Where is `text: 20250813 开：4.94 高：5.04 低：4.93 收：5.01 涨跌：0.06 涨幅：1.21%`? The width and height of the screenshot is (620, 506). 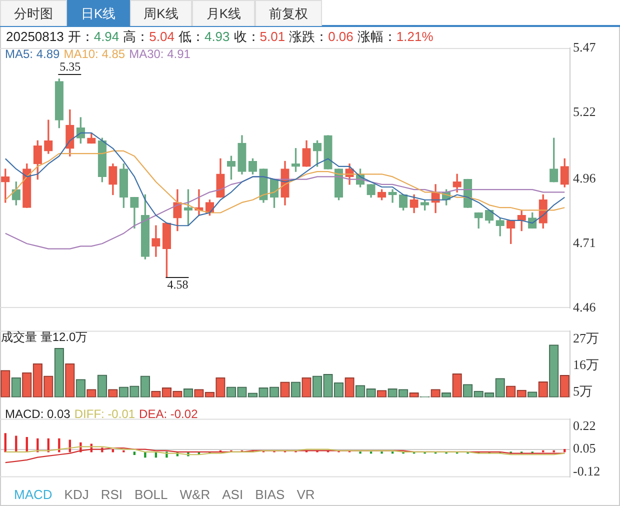 text: 20250813 开：4.94 高：5.04 低：4.93 收：5.01 涨跌：0.06 涨幅：1.21% is located at coordinates (220, 36).